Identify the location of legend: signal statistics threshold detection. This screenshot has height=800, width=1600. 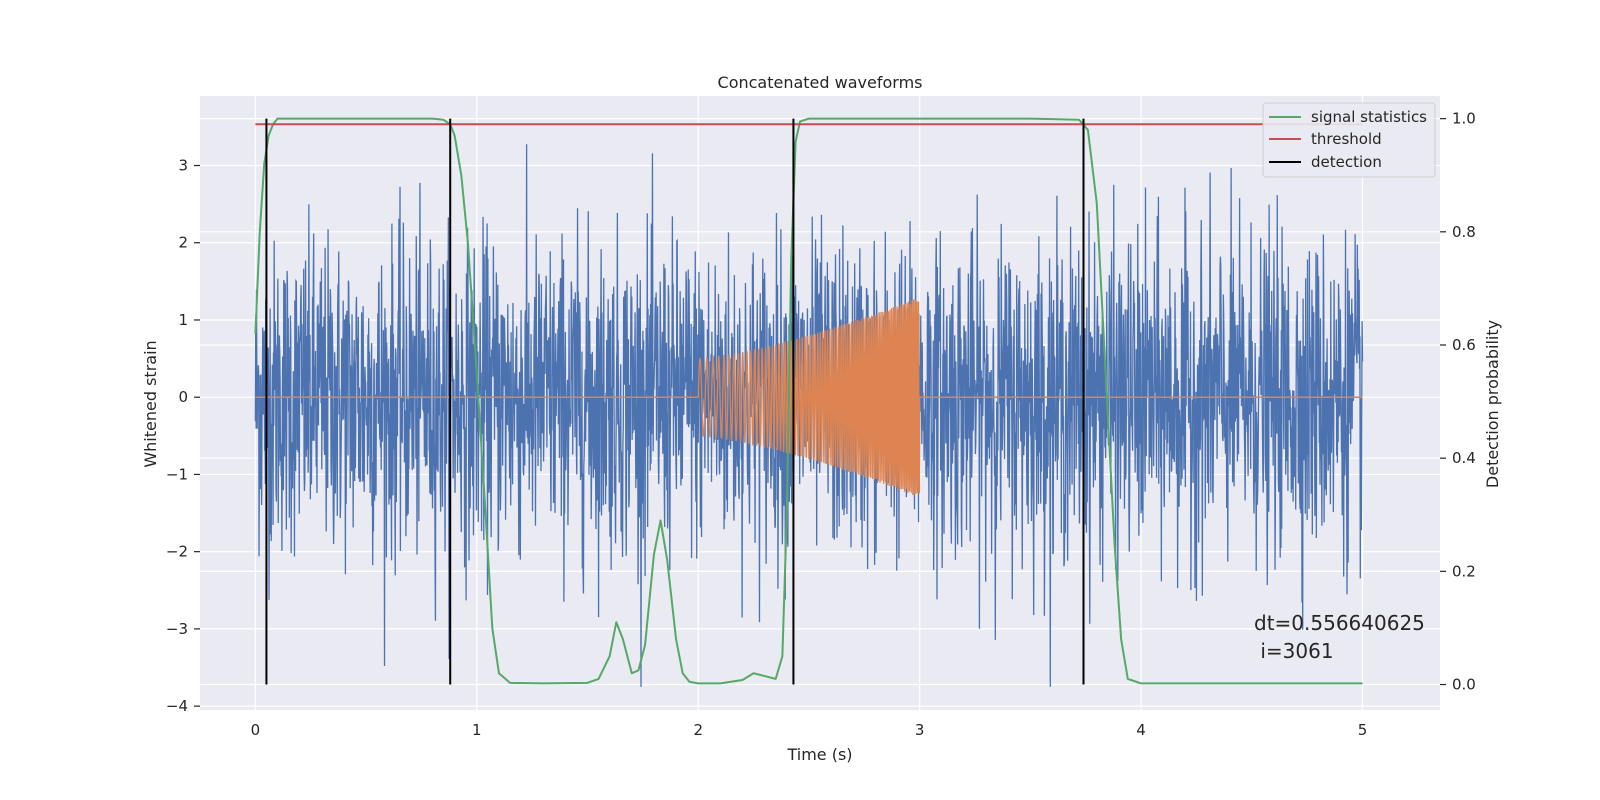
(1349, 140).